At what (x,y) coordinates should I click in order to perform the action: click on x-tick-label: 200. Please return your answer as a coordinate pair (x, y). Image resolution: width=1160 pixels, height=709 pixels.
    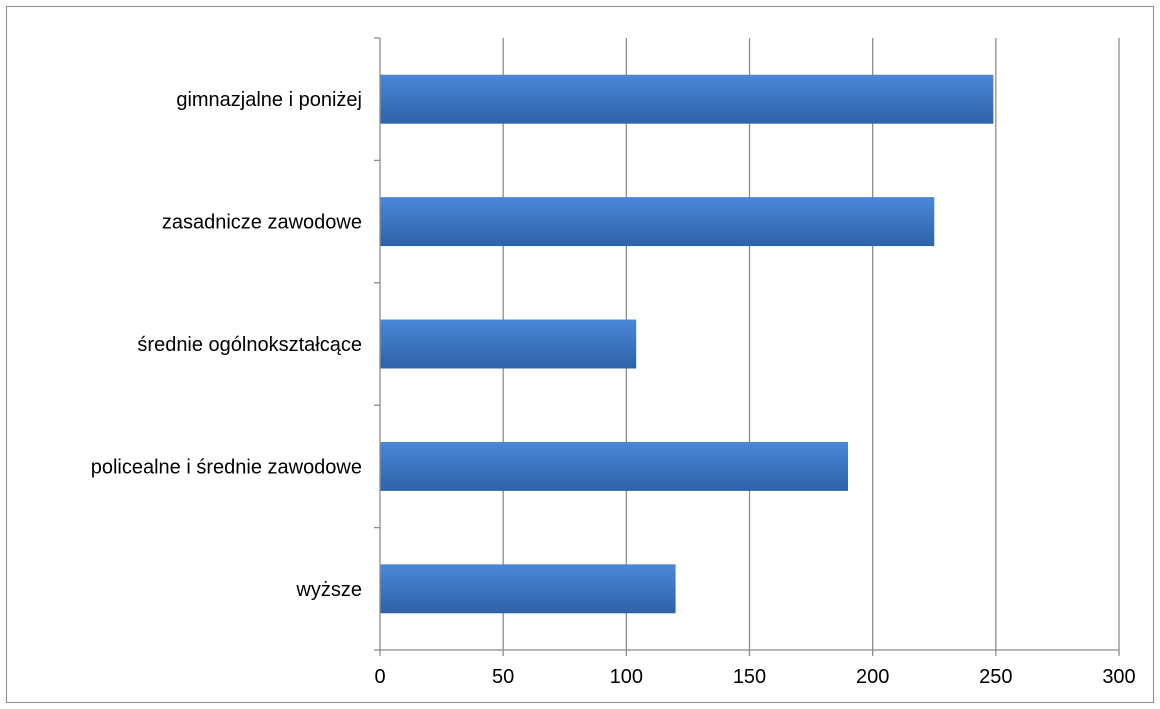
    Looking at the image, I should click on (872, 677).